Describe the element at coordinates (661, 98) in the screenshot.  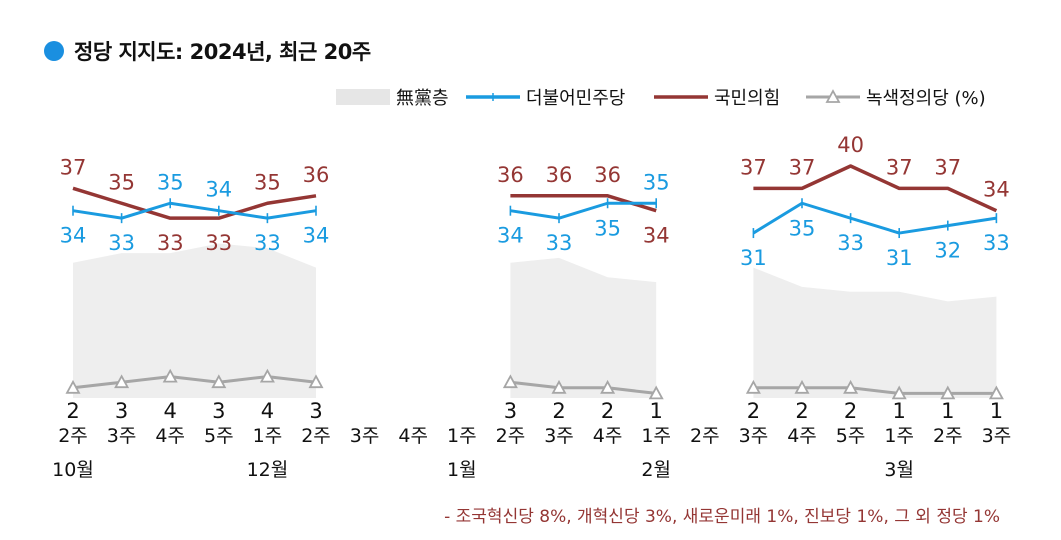
I see `legend: 無黨층 더불어민주당 국민의힘 녹색정의당 (%)` at that location.